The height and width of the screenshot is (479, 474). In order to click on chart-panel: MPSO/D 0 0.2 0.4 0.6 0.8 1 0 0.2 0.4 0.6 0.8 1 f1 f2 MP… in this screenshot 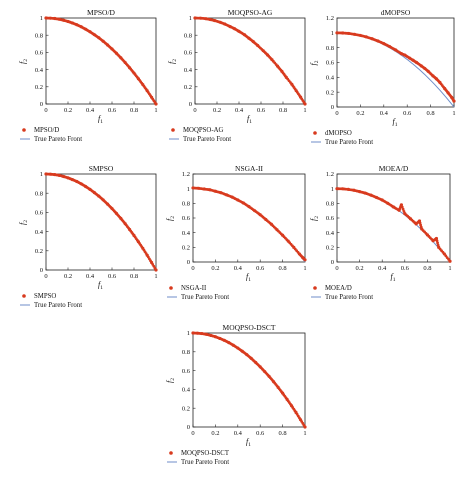, I will do `click(88, 75)`.